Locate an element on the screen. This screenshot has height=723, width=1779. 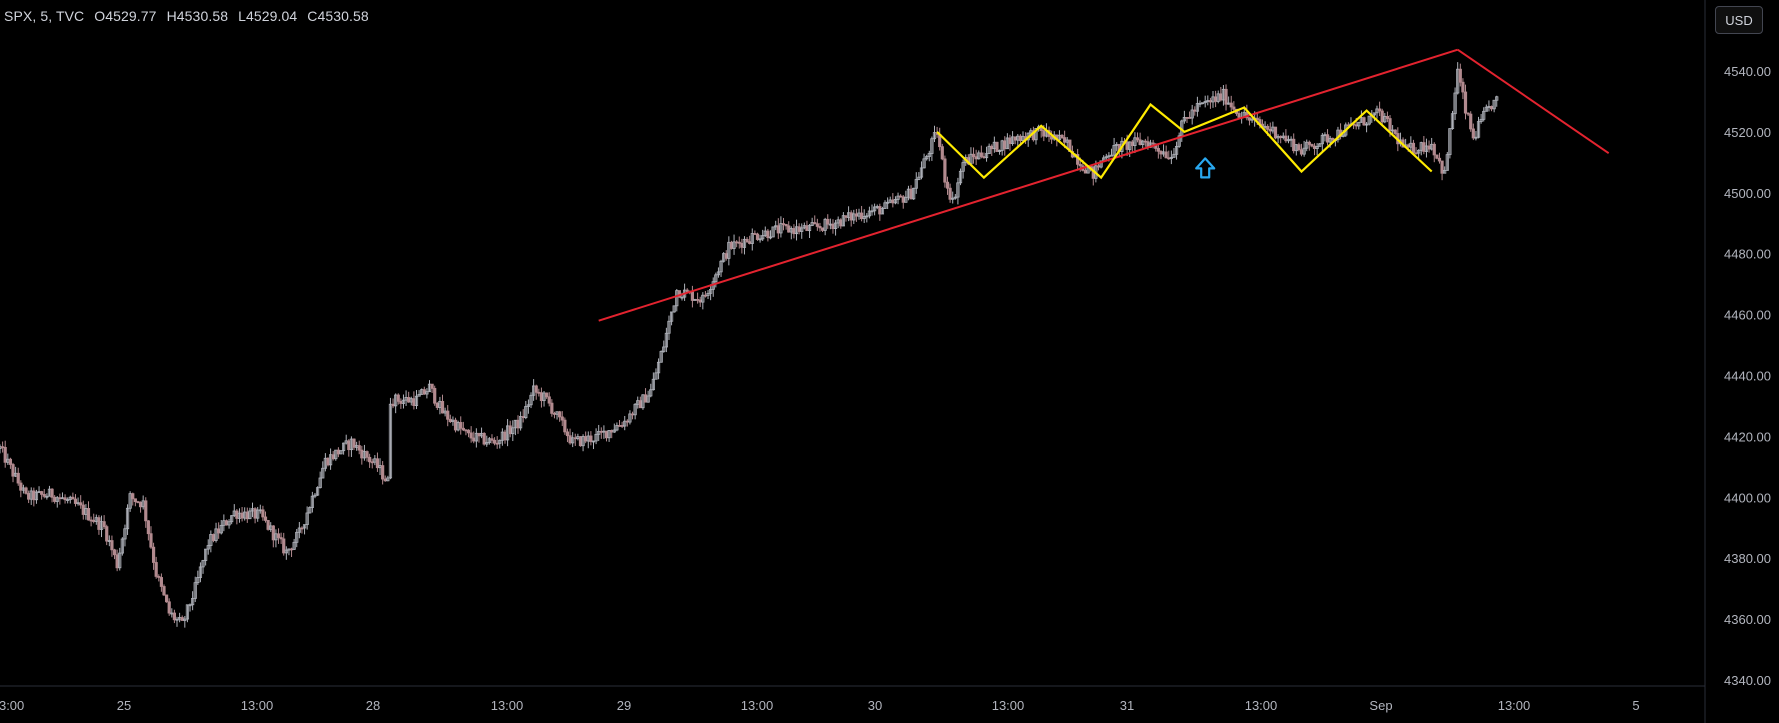
legend-title: SPX, 5, TVC is located at coordinates (44, 16).